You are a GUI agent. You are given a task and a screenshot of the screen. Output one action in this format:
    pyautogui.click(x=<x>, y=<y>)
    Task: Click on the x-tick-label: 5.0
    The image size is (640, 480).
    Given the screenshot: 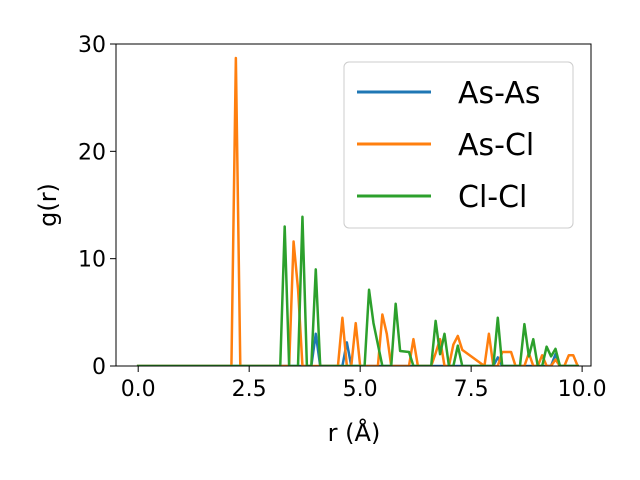 What is the action you would take?
    pyautogui.click(x=360, y=389)
    